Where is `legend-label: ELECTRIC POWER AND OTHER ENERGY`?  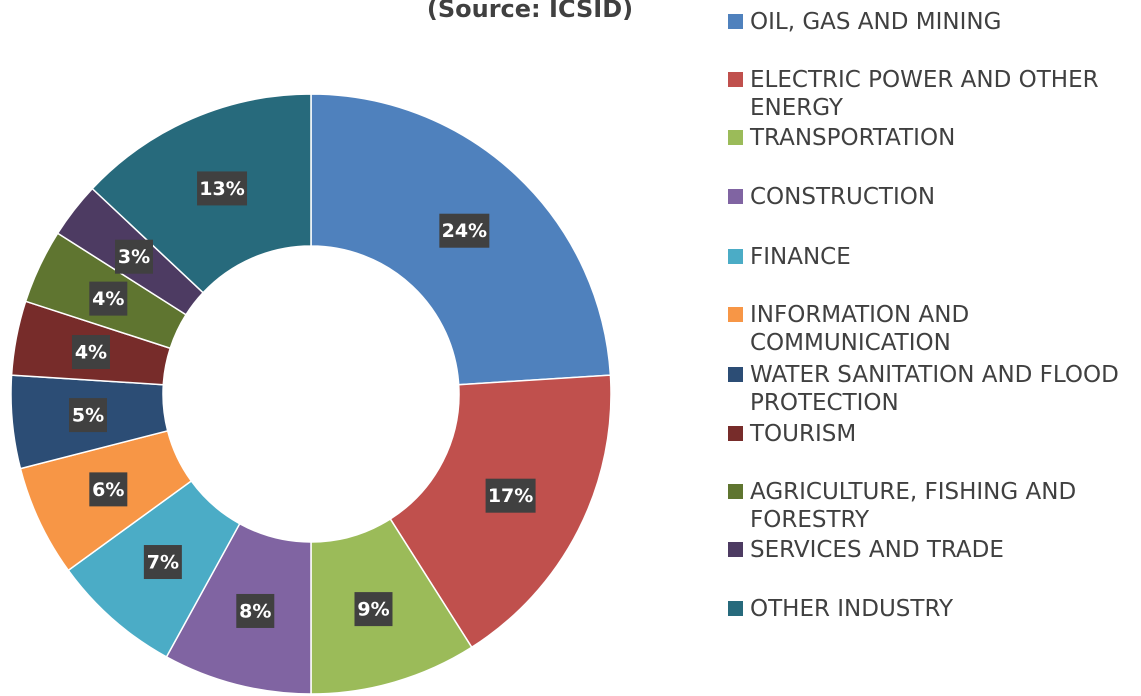
legend-label: ELECTRIC POWER AND OTHER ENERGY is located at coordinates (924, 94).